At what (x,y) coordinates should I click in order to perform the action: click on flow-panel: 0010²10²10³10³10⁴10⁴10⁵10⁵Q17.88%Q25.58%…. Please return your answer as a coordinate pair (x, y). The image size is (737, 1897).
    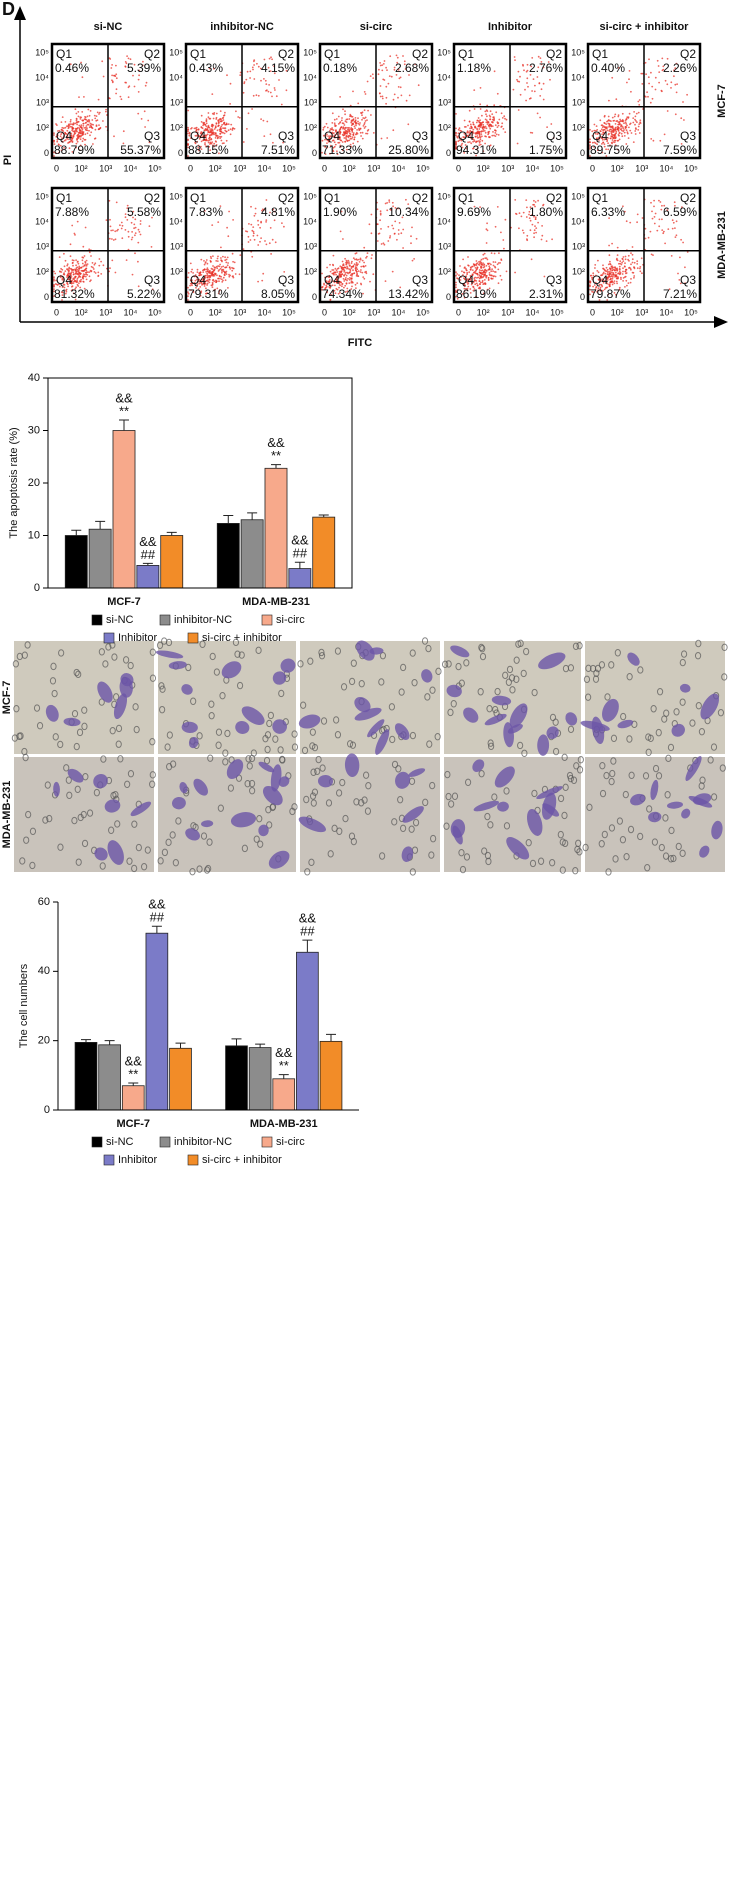
    Looking at the image, I should click on (100, 251).